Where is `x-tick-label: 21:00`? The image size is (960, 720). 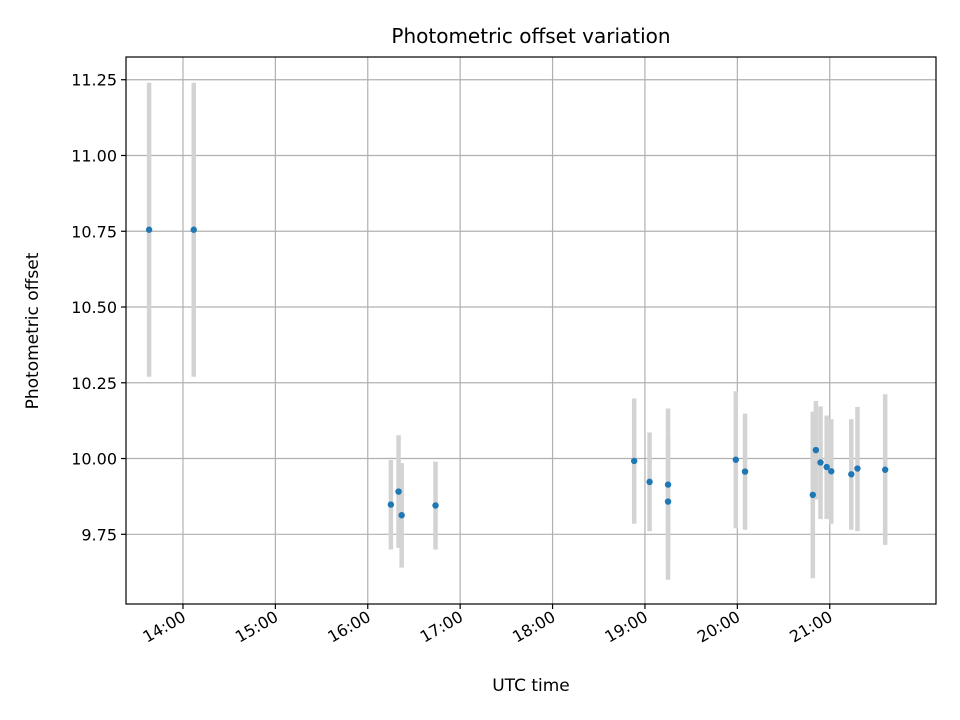 x-tick-label: 21:00 is located at coordinates (810, 627).